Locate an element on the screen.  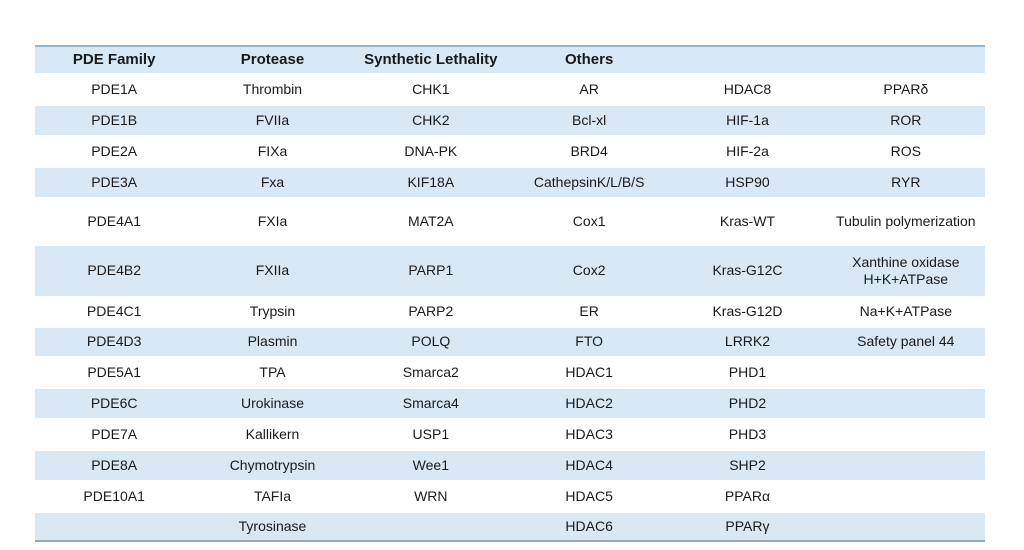
table-cell: Tyrosinase is located at coordinates (272, 526).